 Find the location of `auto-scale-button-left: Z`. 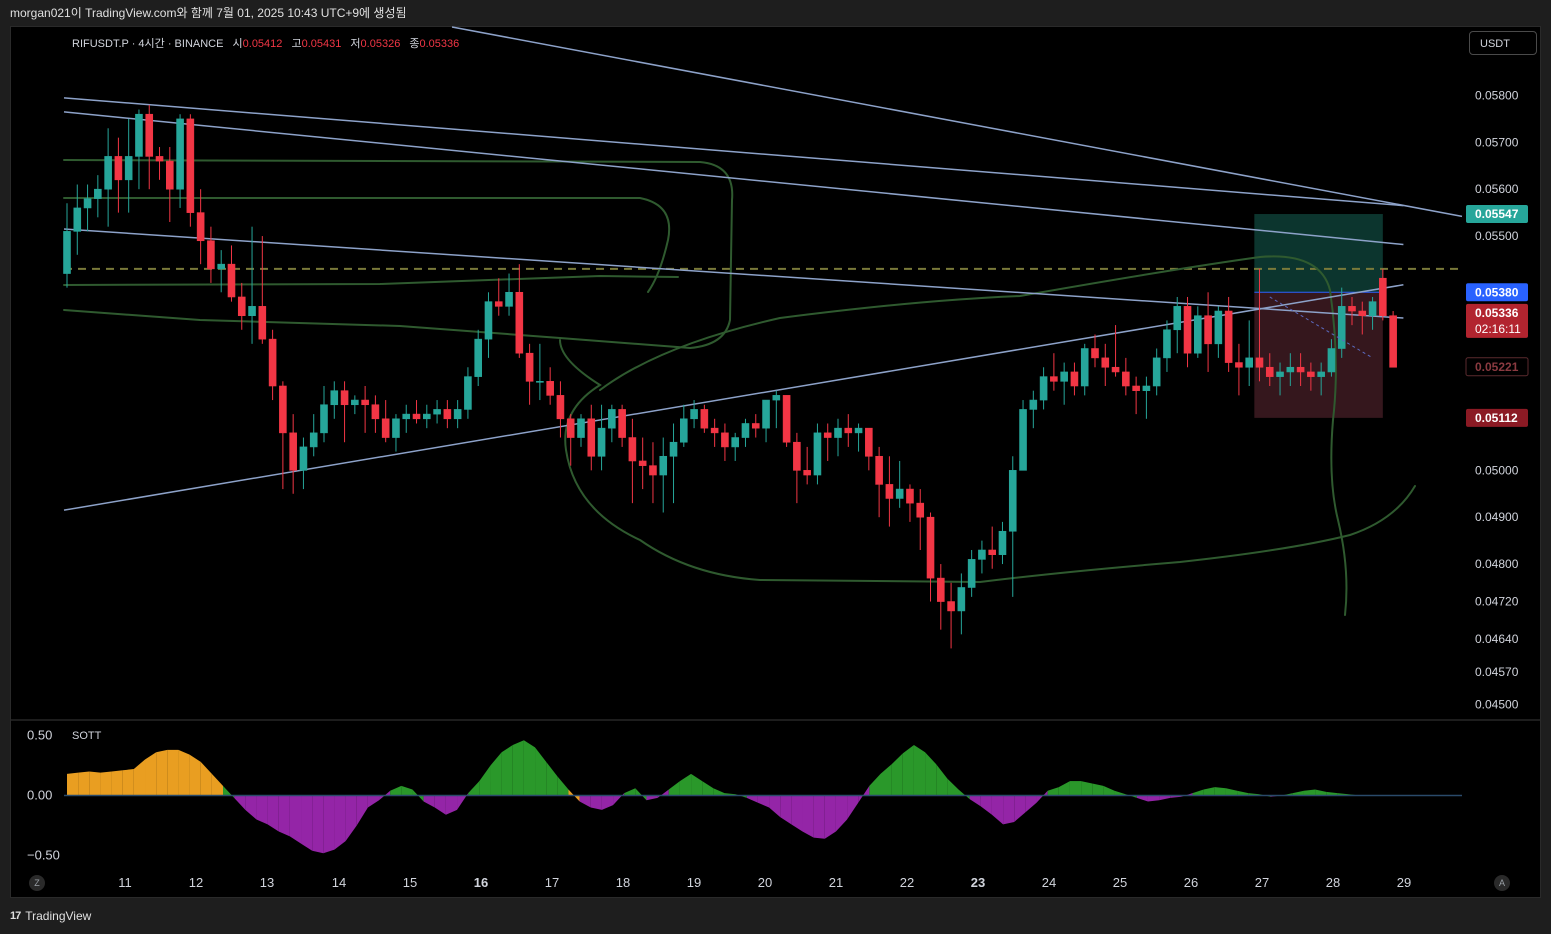

auto-scale-button-left: Z is located at coordinates (37, 883).